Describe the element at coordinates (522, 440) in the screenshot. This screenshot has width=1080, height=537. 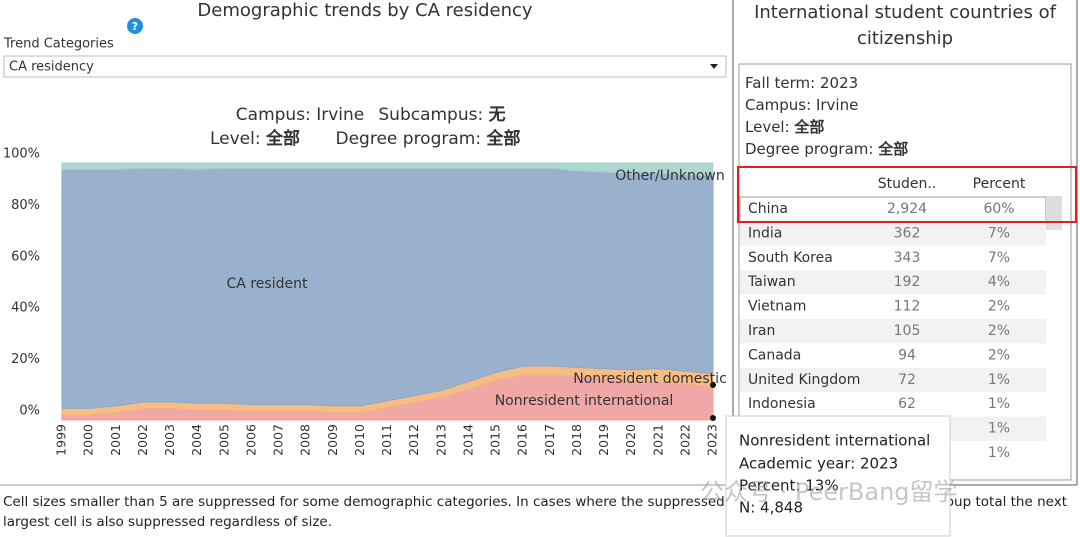
I see `x-tick-label: 2016` at that location.